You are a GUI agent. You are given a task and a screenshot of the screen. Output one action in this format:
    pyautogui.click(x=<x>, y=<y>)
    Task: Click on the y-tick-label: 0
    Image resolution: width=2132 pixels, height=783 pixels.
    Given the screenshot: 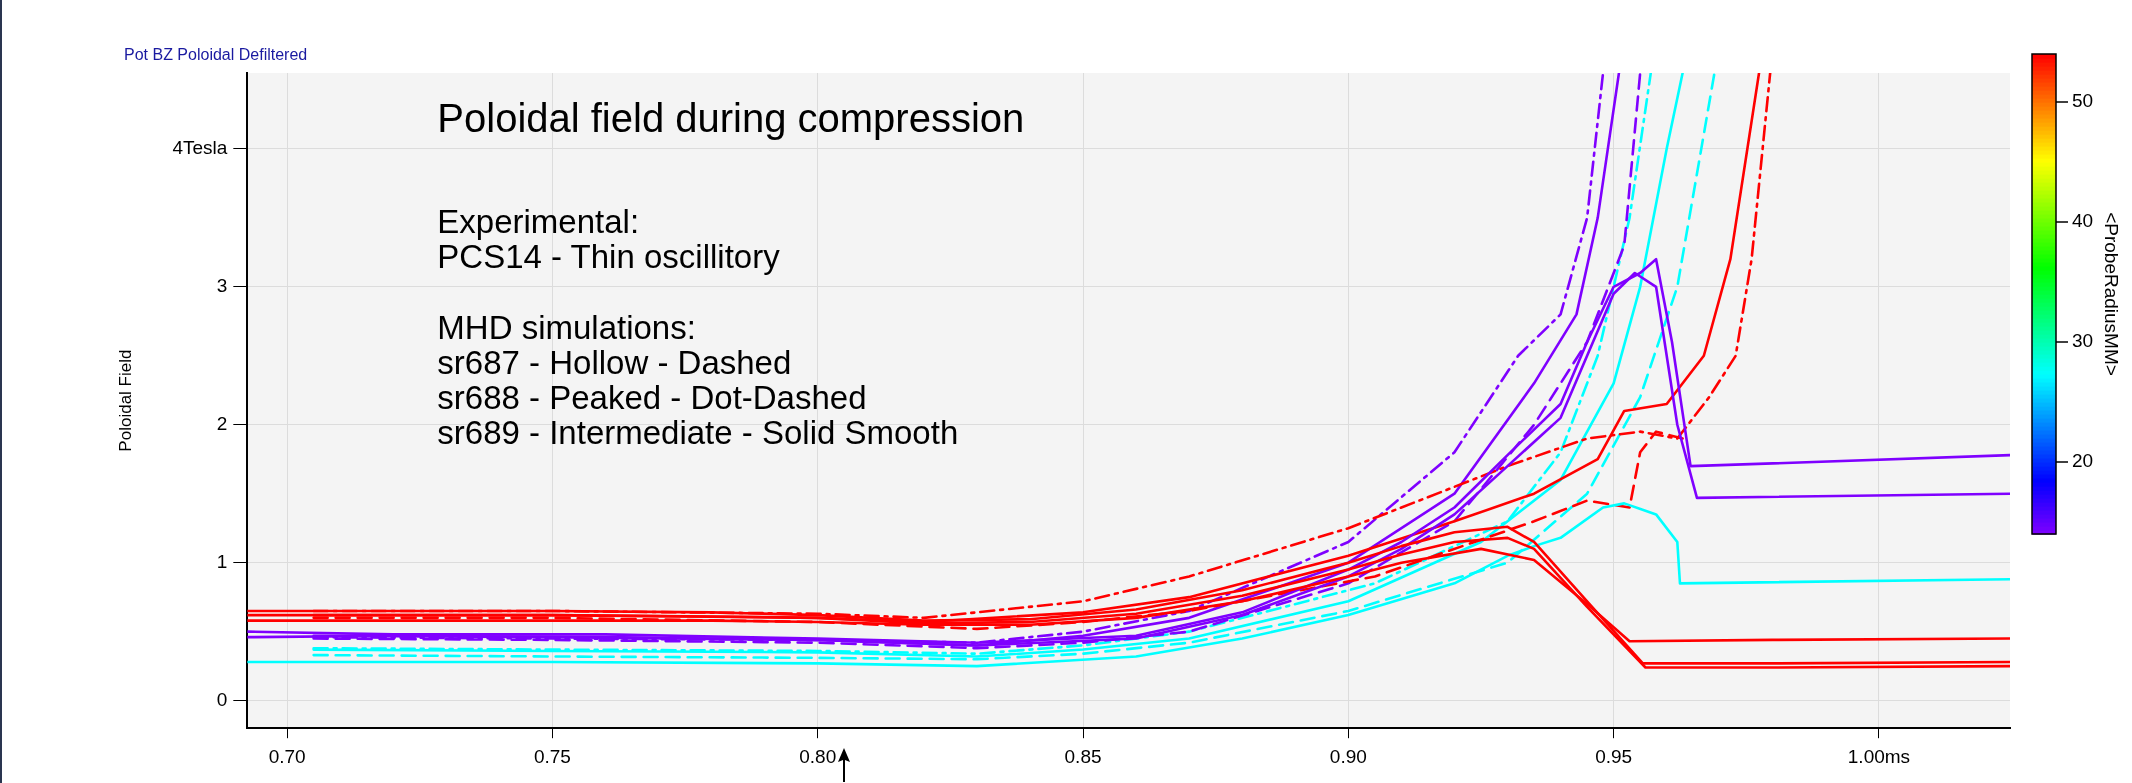 What is the action you would take?
    pyautogui.click(x=222, y=699)
    